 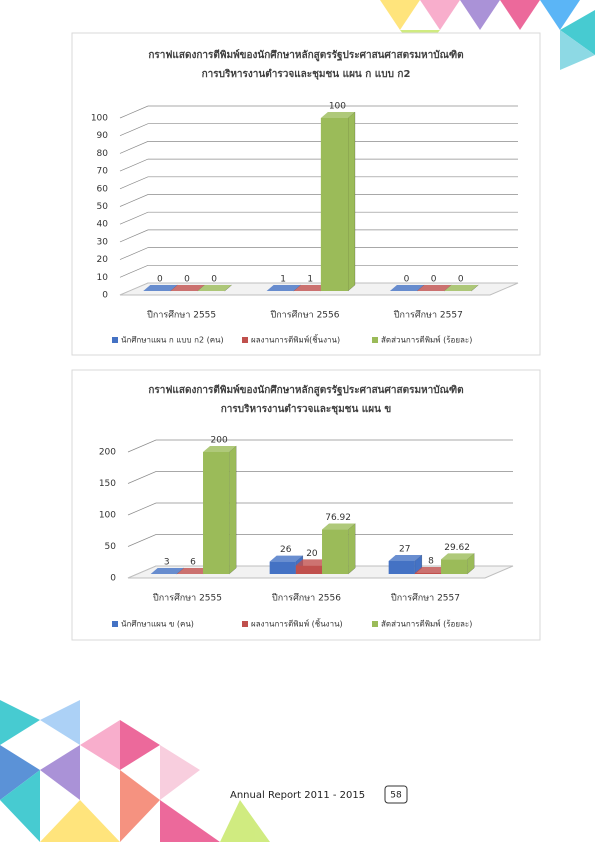 I want to click on chart-title: การบริหารงานตำรวจและชุมชน แผน ก แบบ ก2, so click(x=306, y=74).